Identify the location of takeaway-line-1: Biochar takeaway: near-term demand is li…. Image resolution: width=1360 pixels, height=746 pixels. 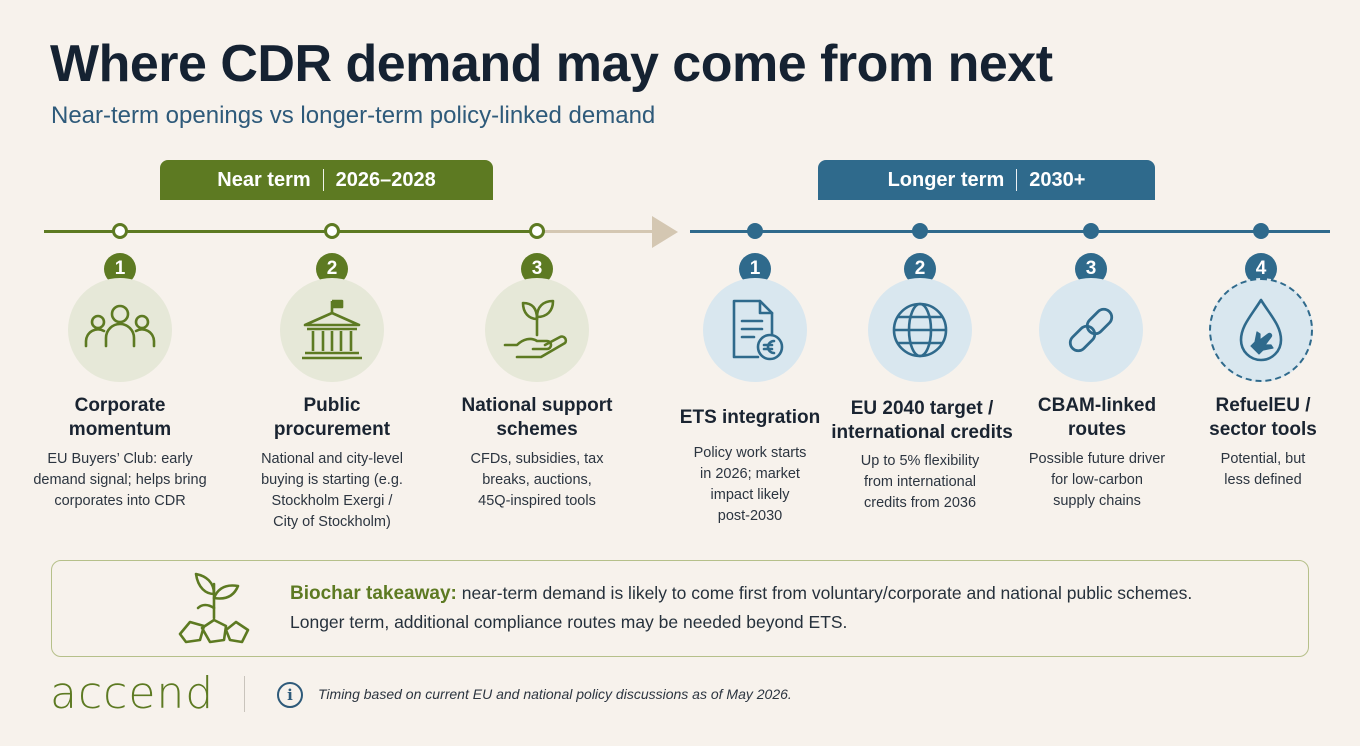
(741, 594).